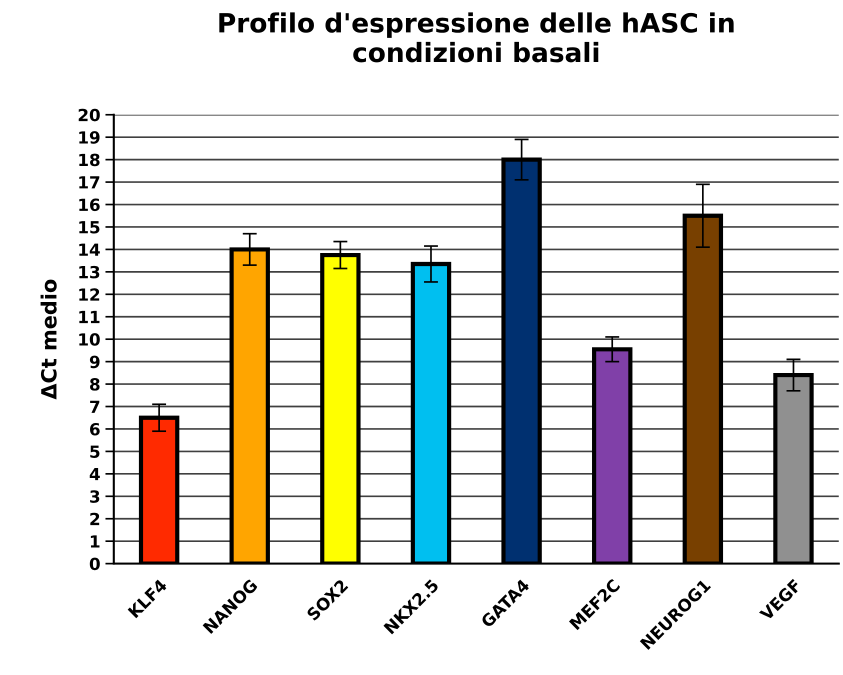 The height and width of the screenshot is (675, 843). I want to click on y-axis-title: ΔCt medio, so click(48, 340).